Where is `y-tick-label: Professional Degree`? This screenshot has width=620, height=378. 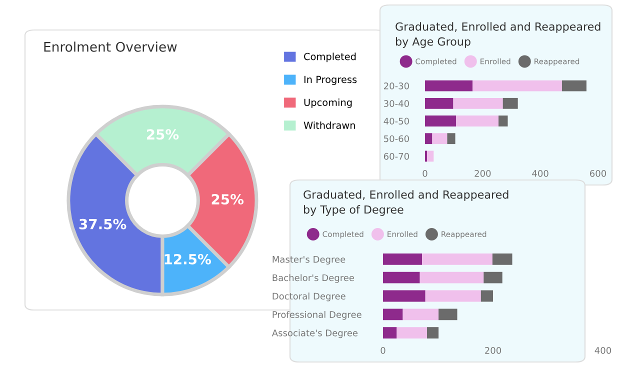 y-tick-label: Professional Degree is located at coordinates (317, 315).